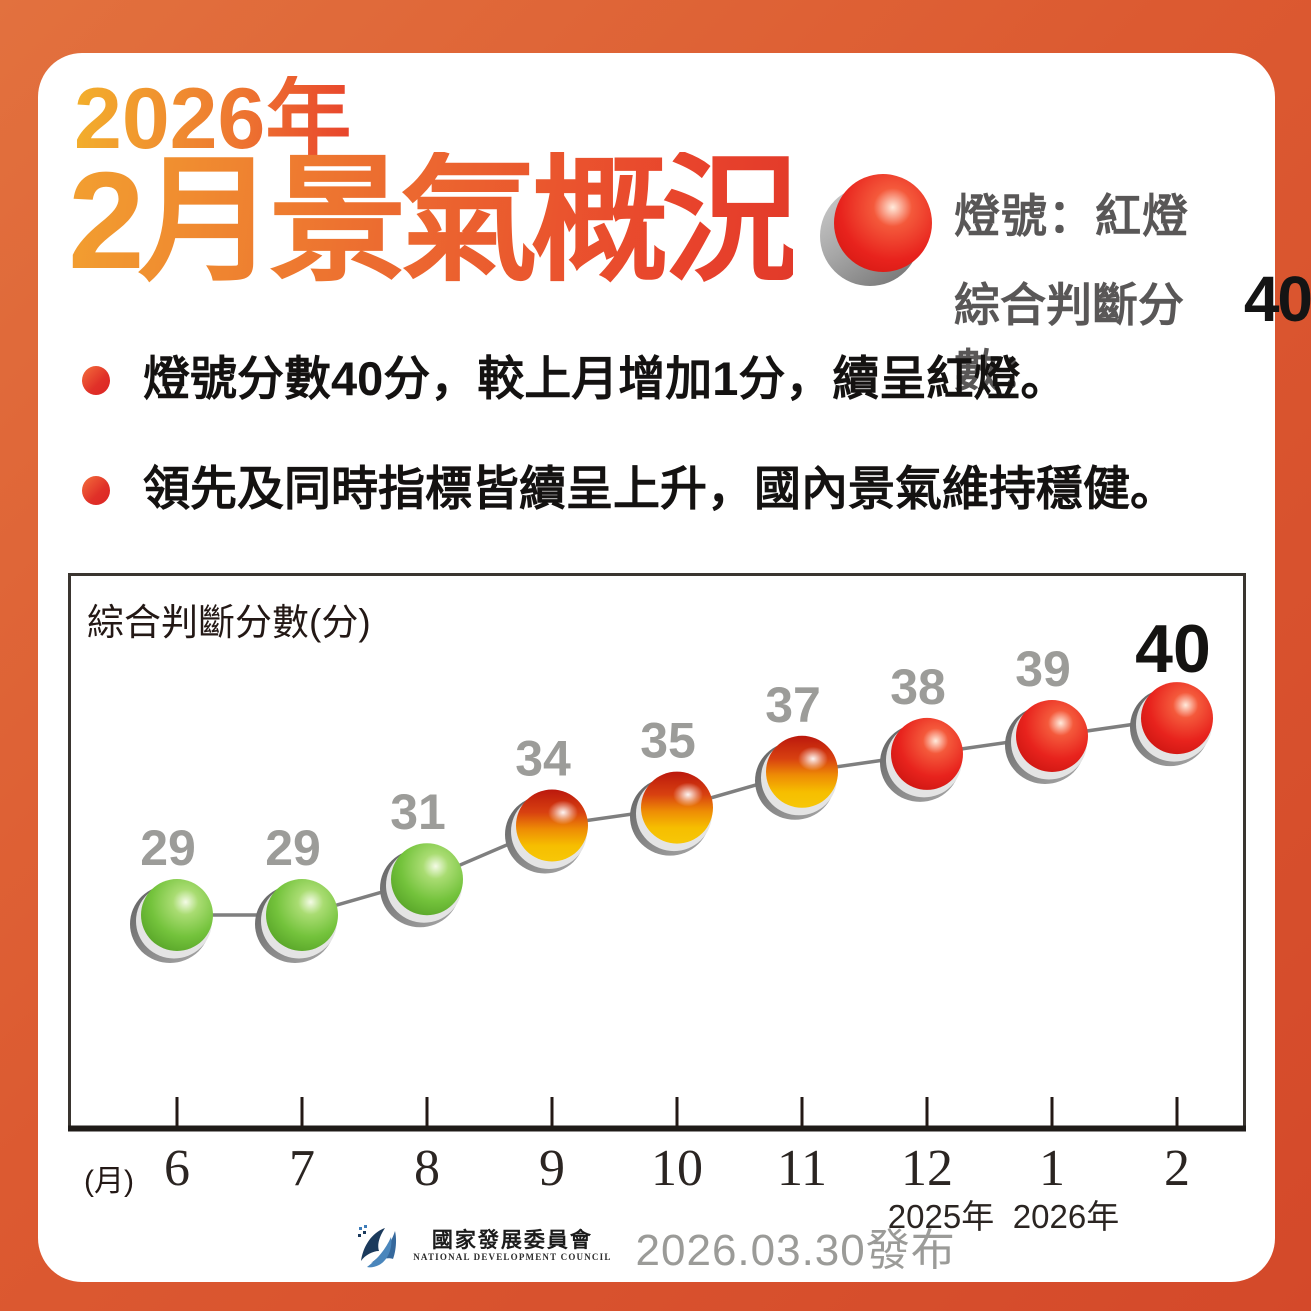  Describe the element at coordinates (1277, 299) in the screenshot. I see `score-value: 40` at that location.